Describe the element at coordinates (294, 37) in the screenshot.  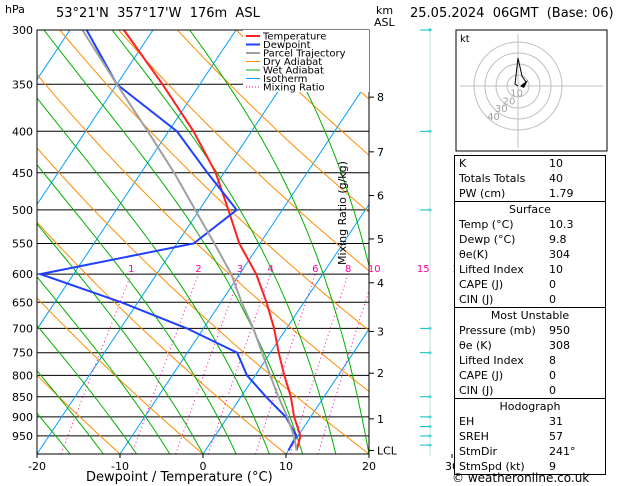
I see `legend-label: Temperature` at that location.